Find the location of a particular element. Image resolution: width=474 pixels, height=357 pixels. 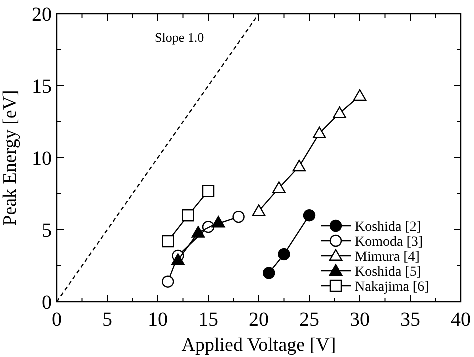

y-tick-label: 5 is located at coordinates (47, 231).